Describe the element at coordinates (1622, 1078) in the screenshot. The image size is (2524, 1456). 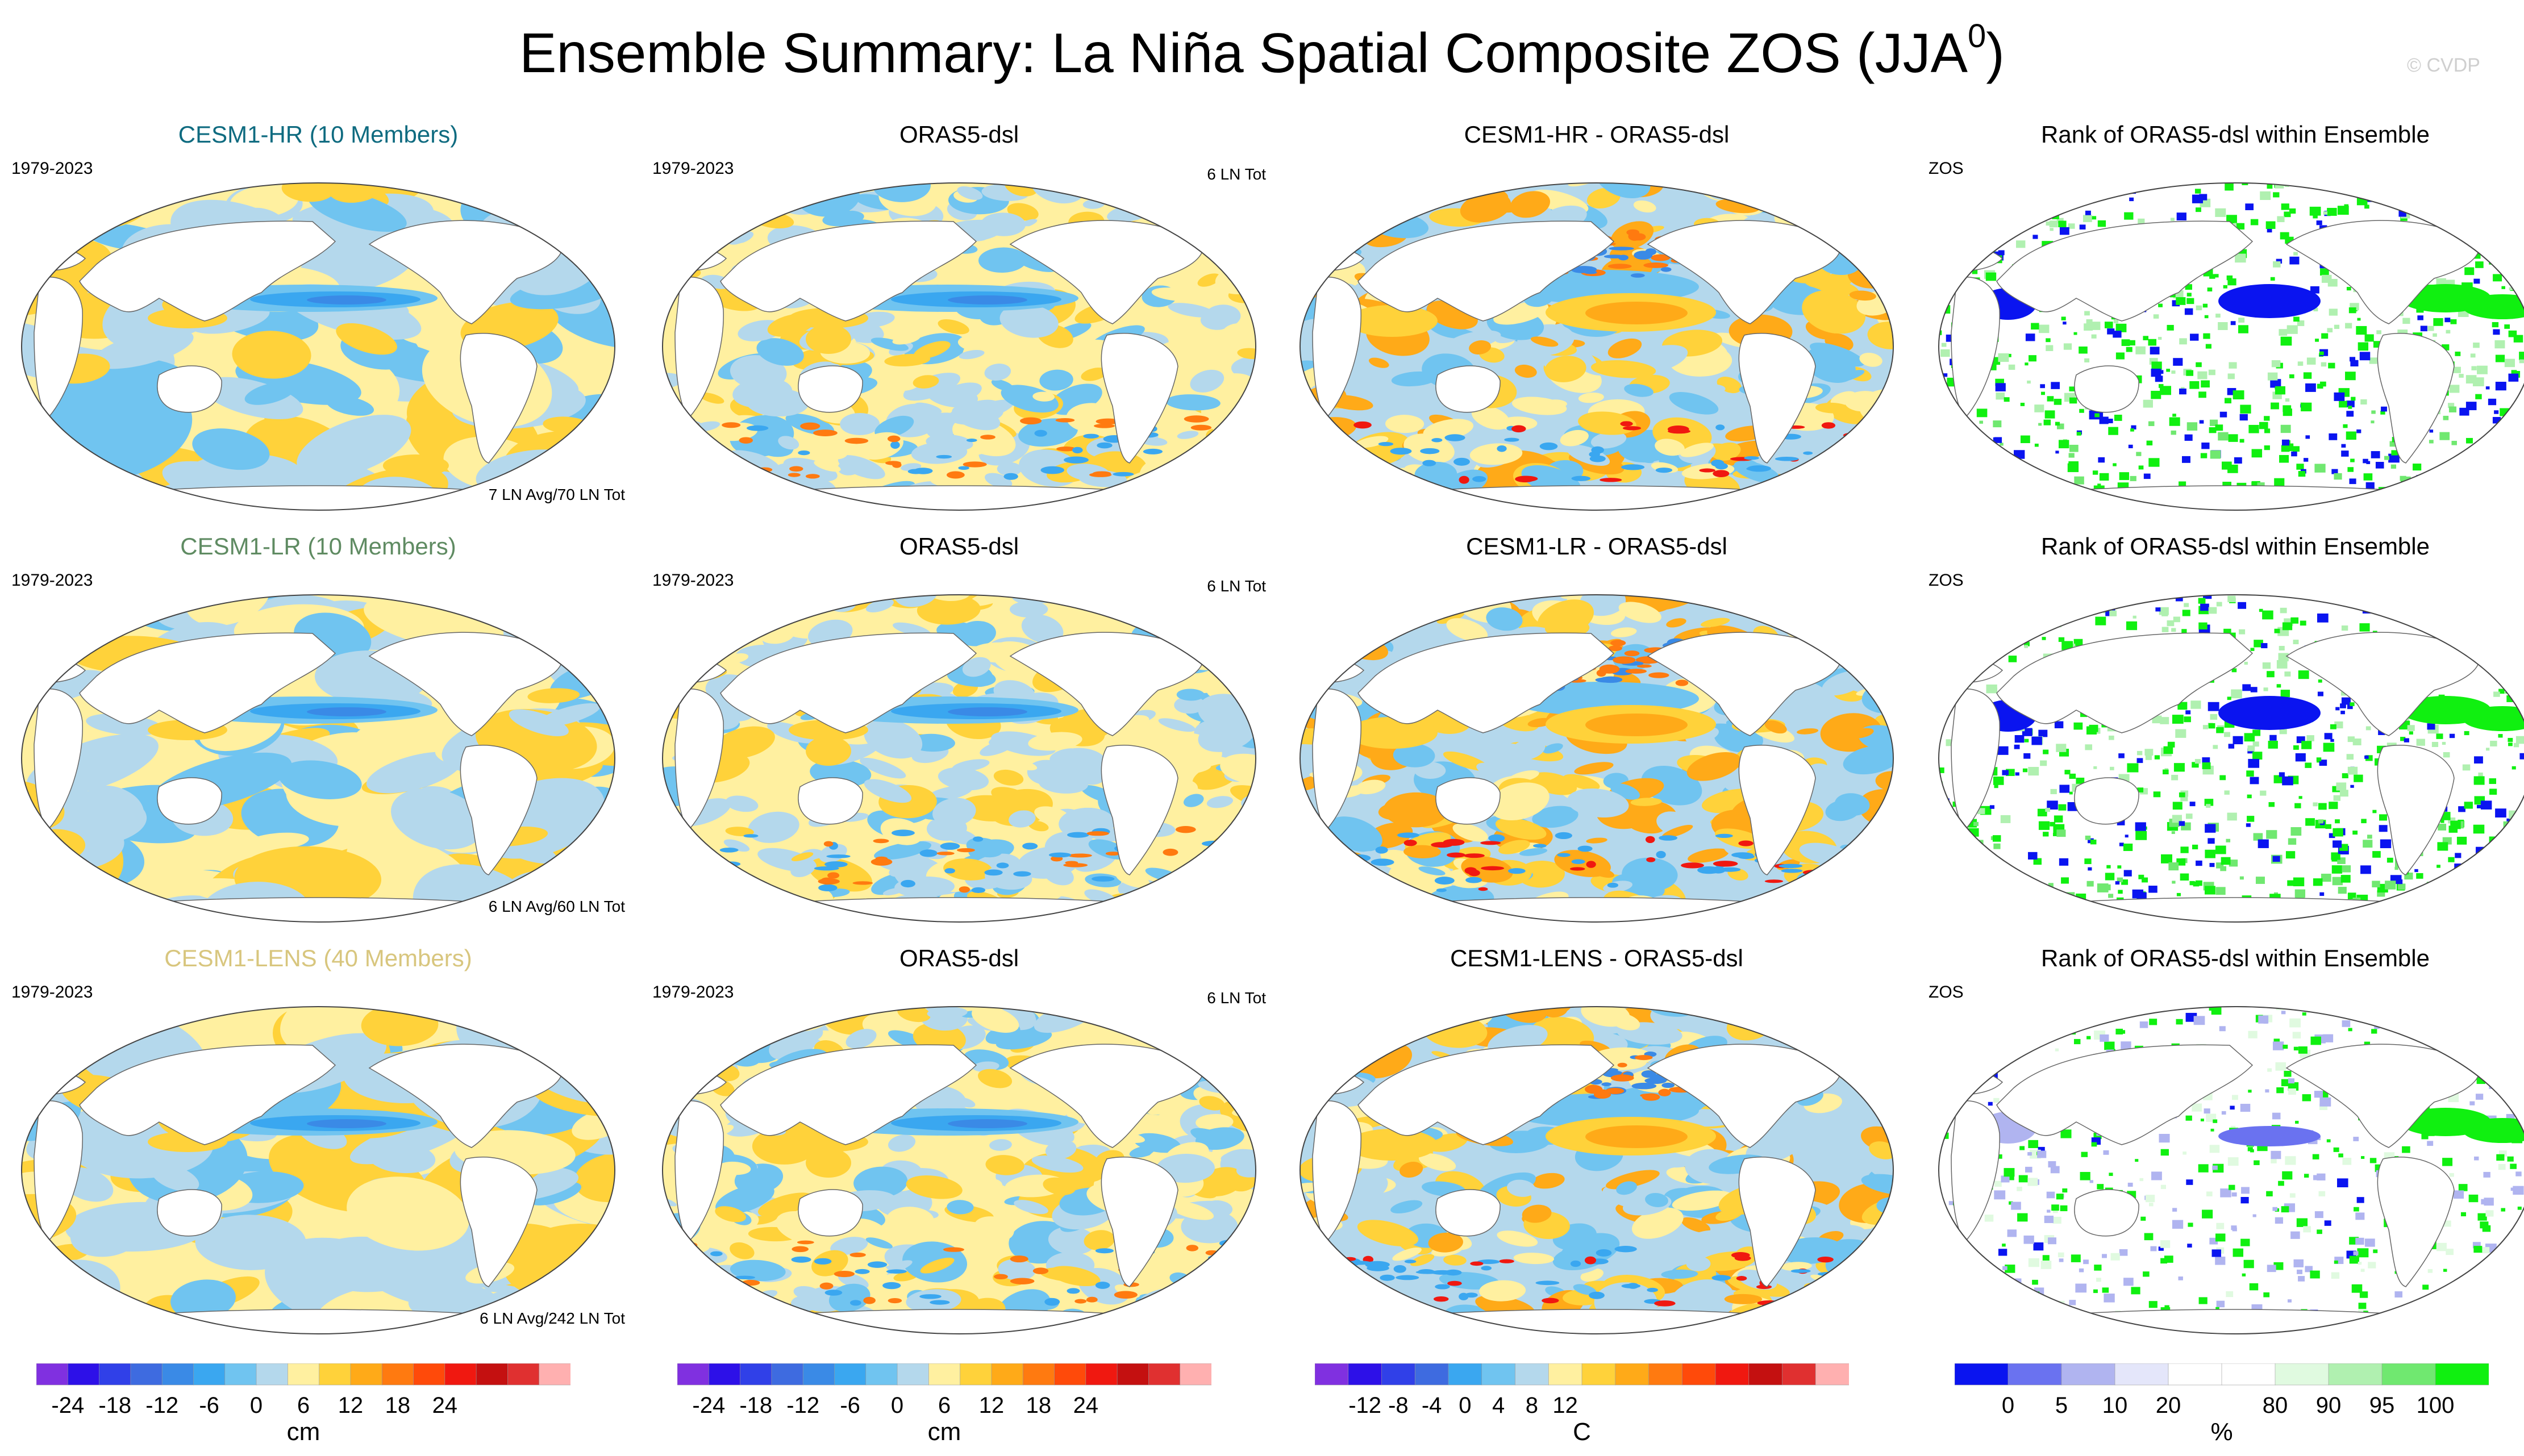
I see `kuroshio-eddy` at that location.